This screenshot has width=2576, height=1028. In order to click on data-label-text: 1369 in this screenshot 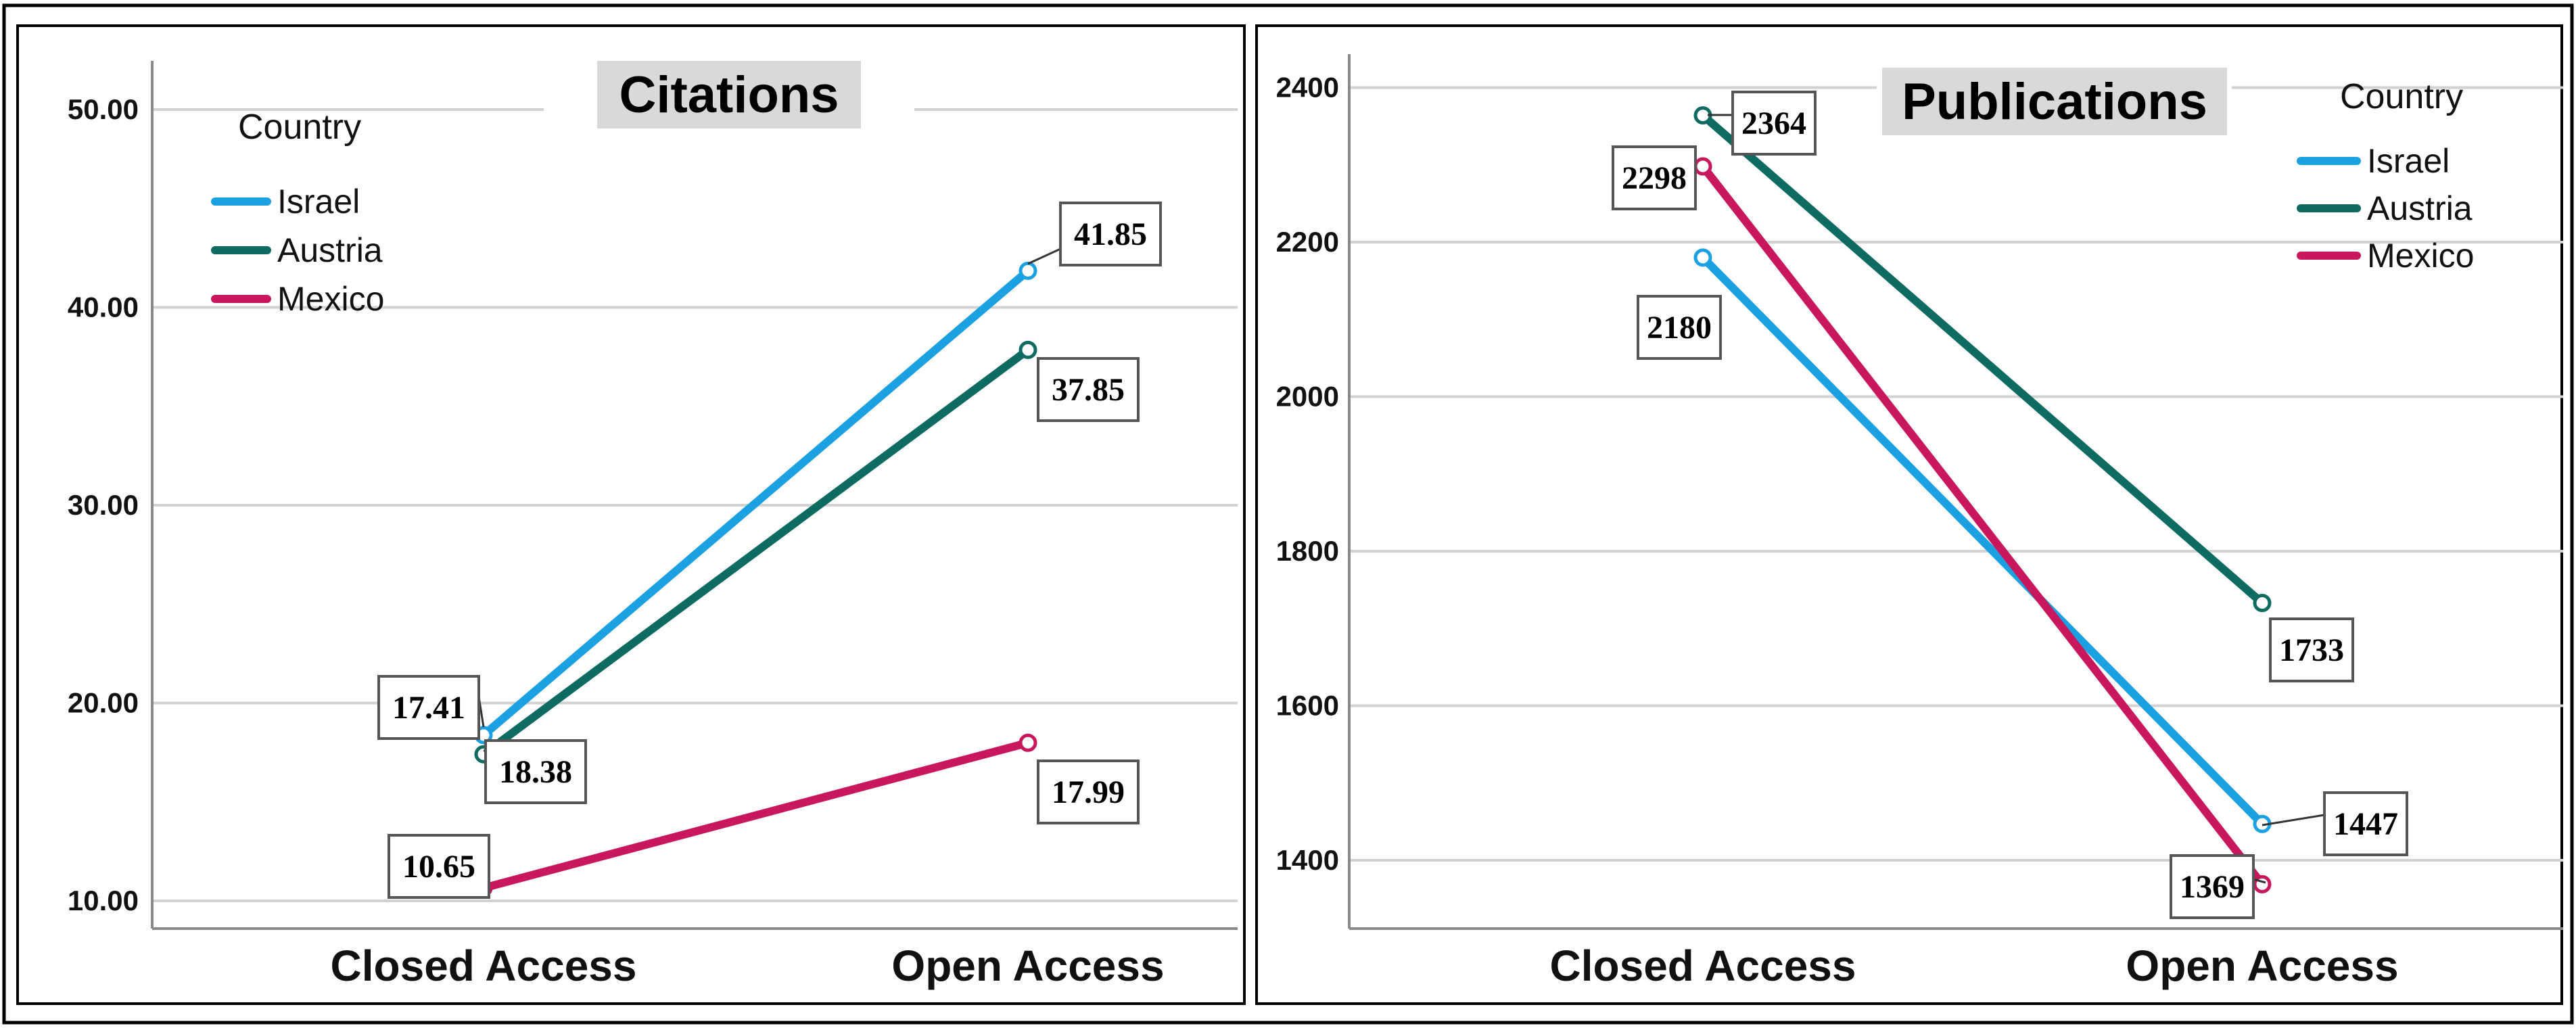, I will do `click(2212, 887)`.